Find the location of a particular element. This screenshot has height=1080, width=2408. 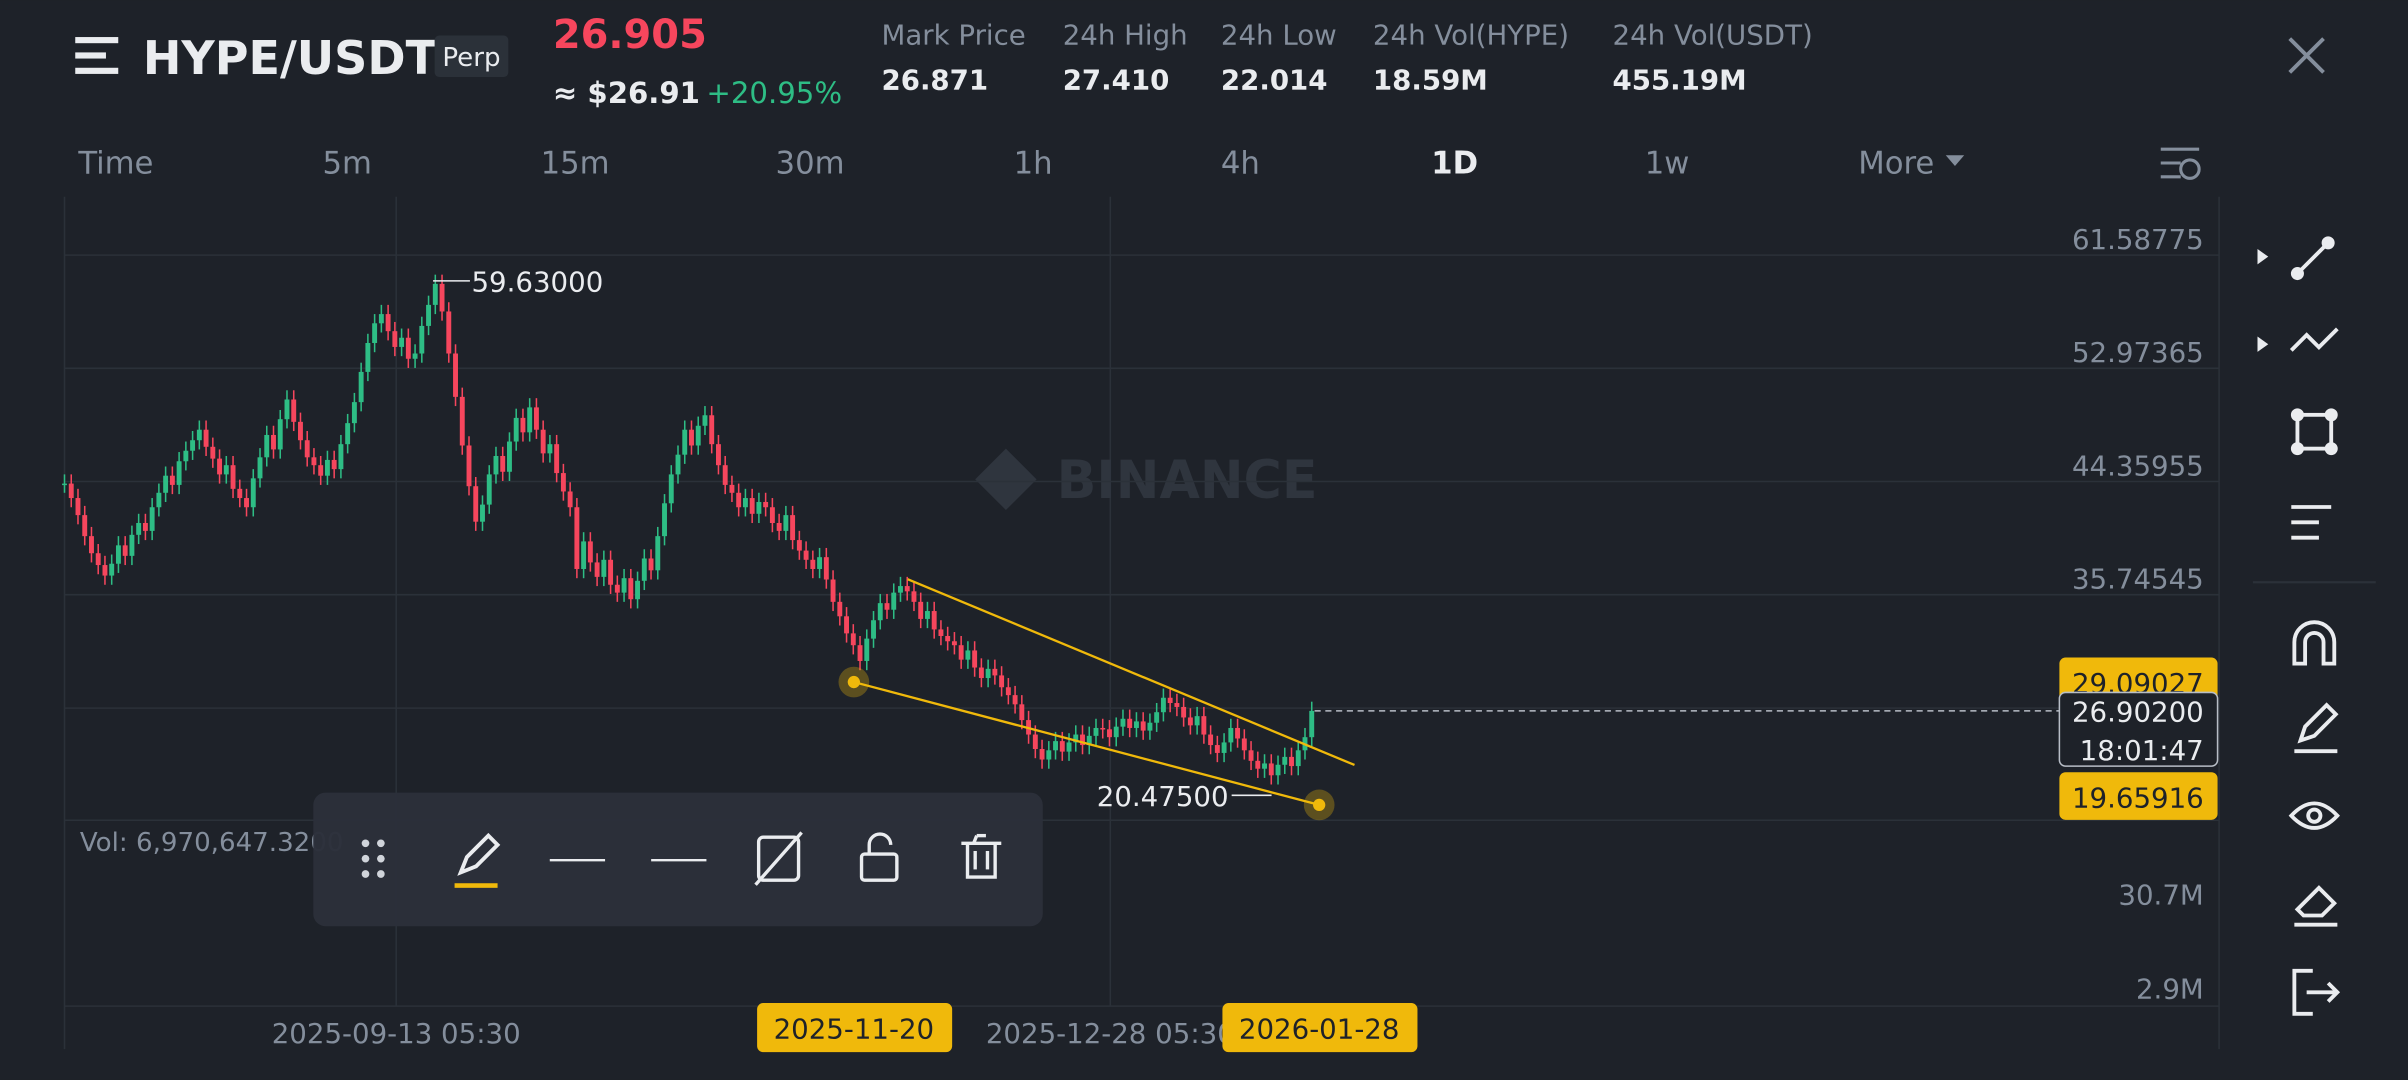

close-button is located at coordinates (2306, 55).